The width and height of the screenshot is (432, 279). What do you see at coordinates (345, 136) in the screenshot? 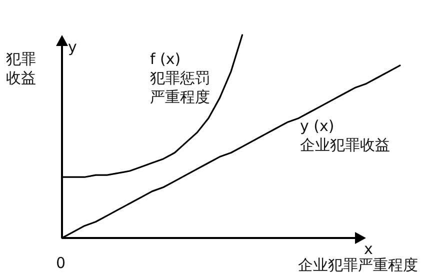
I see `series-label: y (x) 企业犯罪收益` at bounding box center [345, 136].